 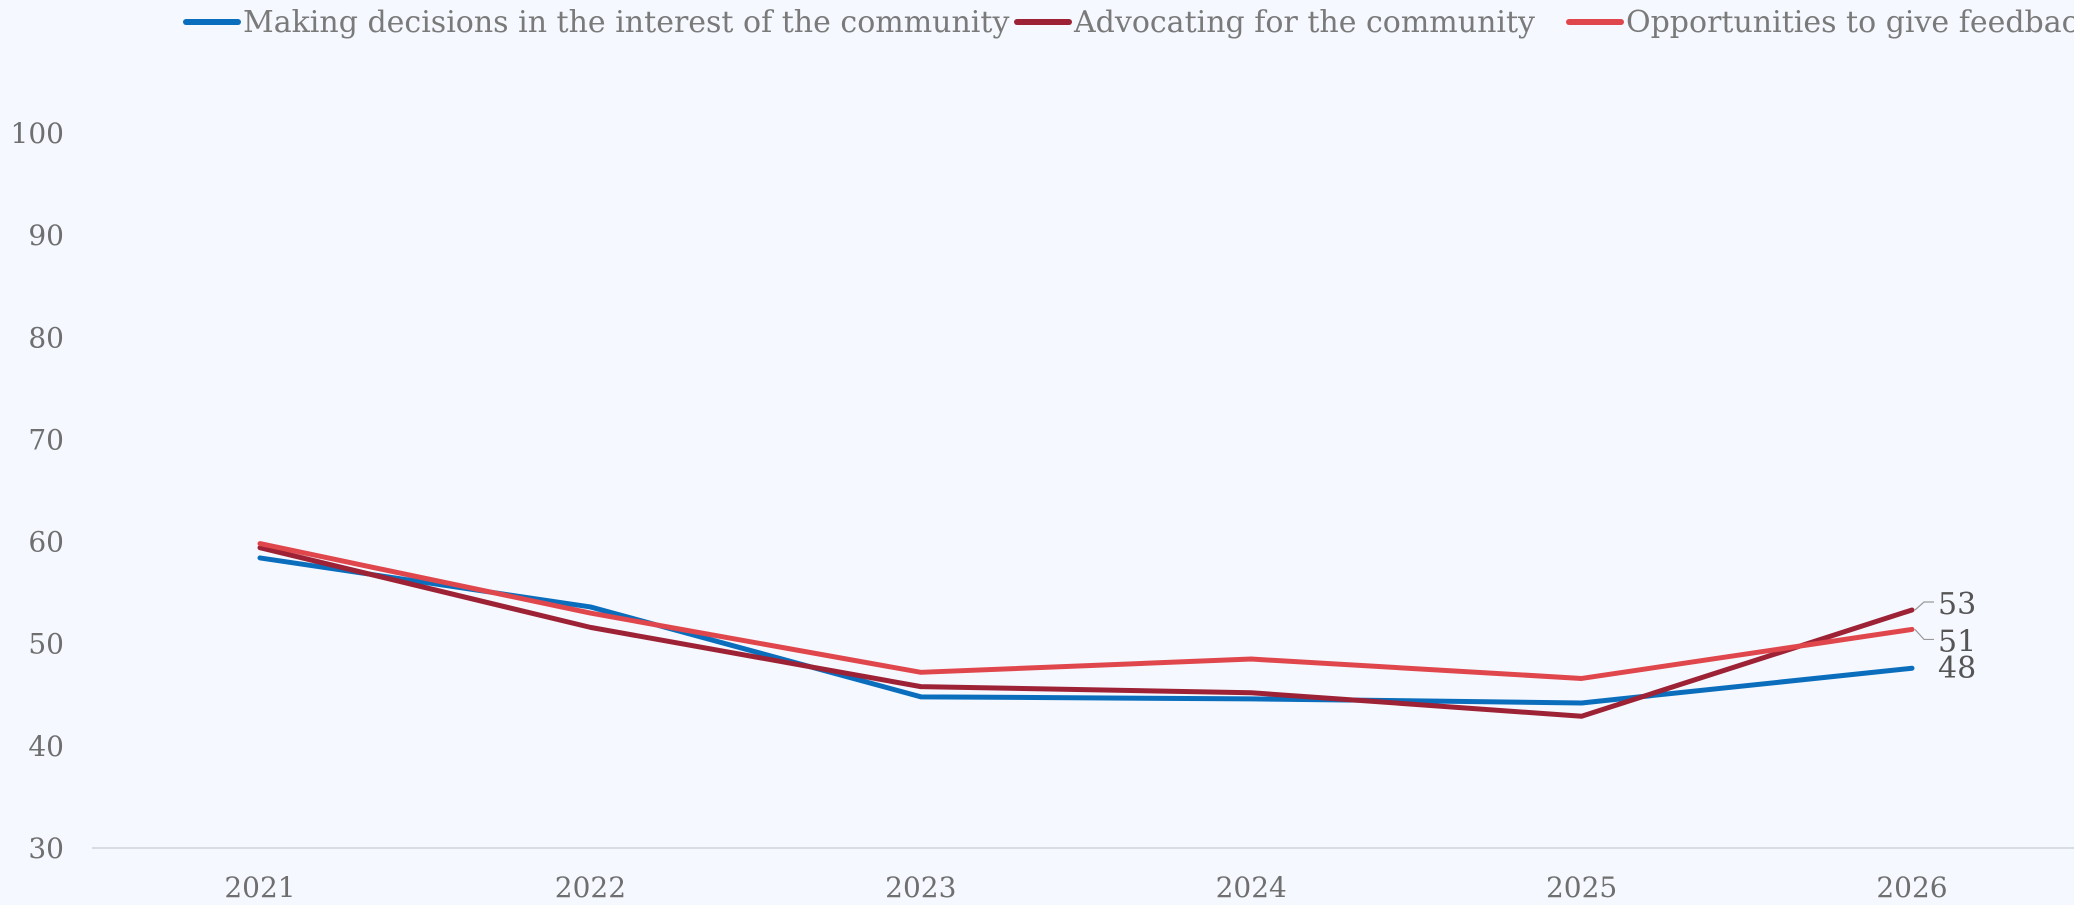 I want to click on legend-item: Opportunities to give feedback, so click(x=1820, y=22).